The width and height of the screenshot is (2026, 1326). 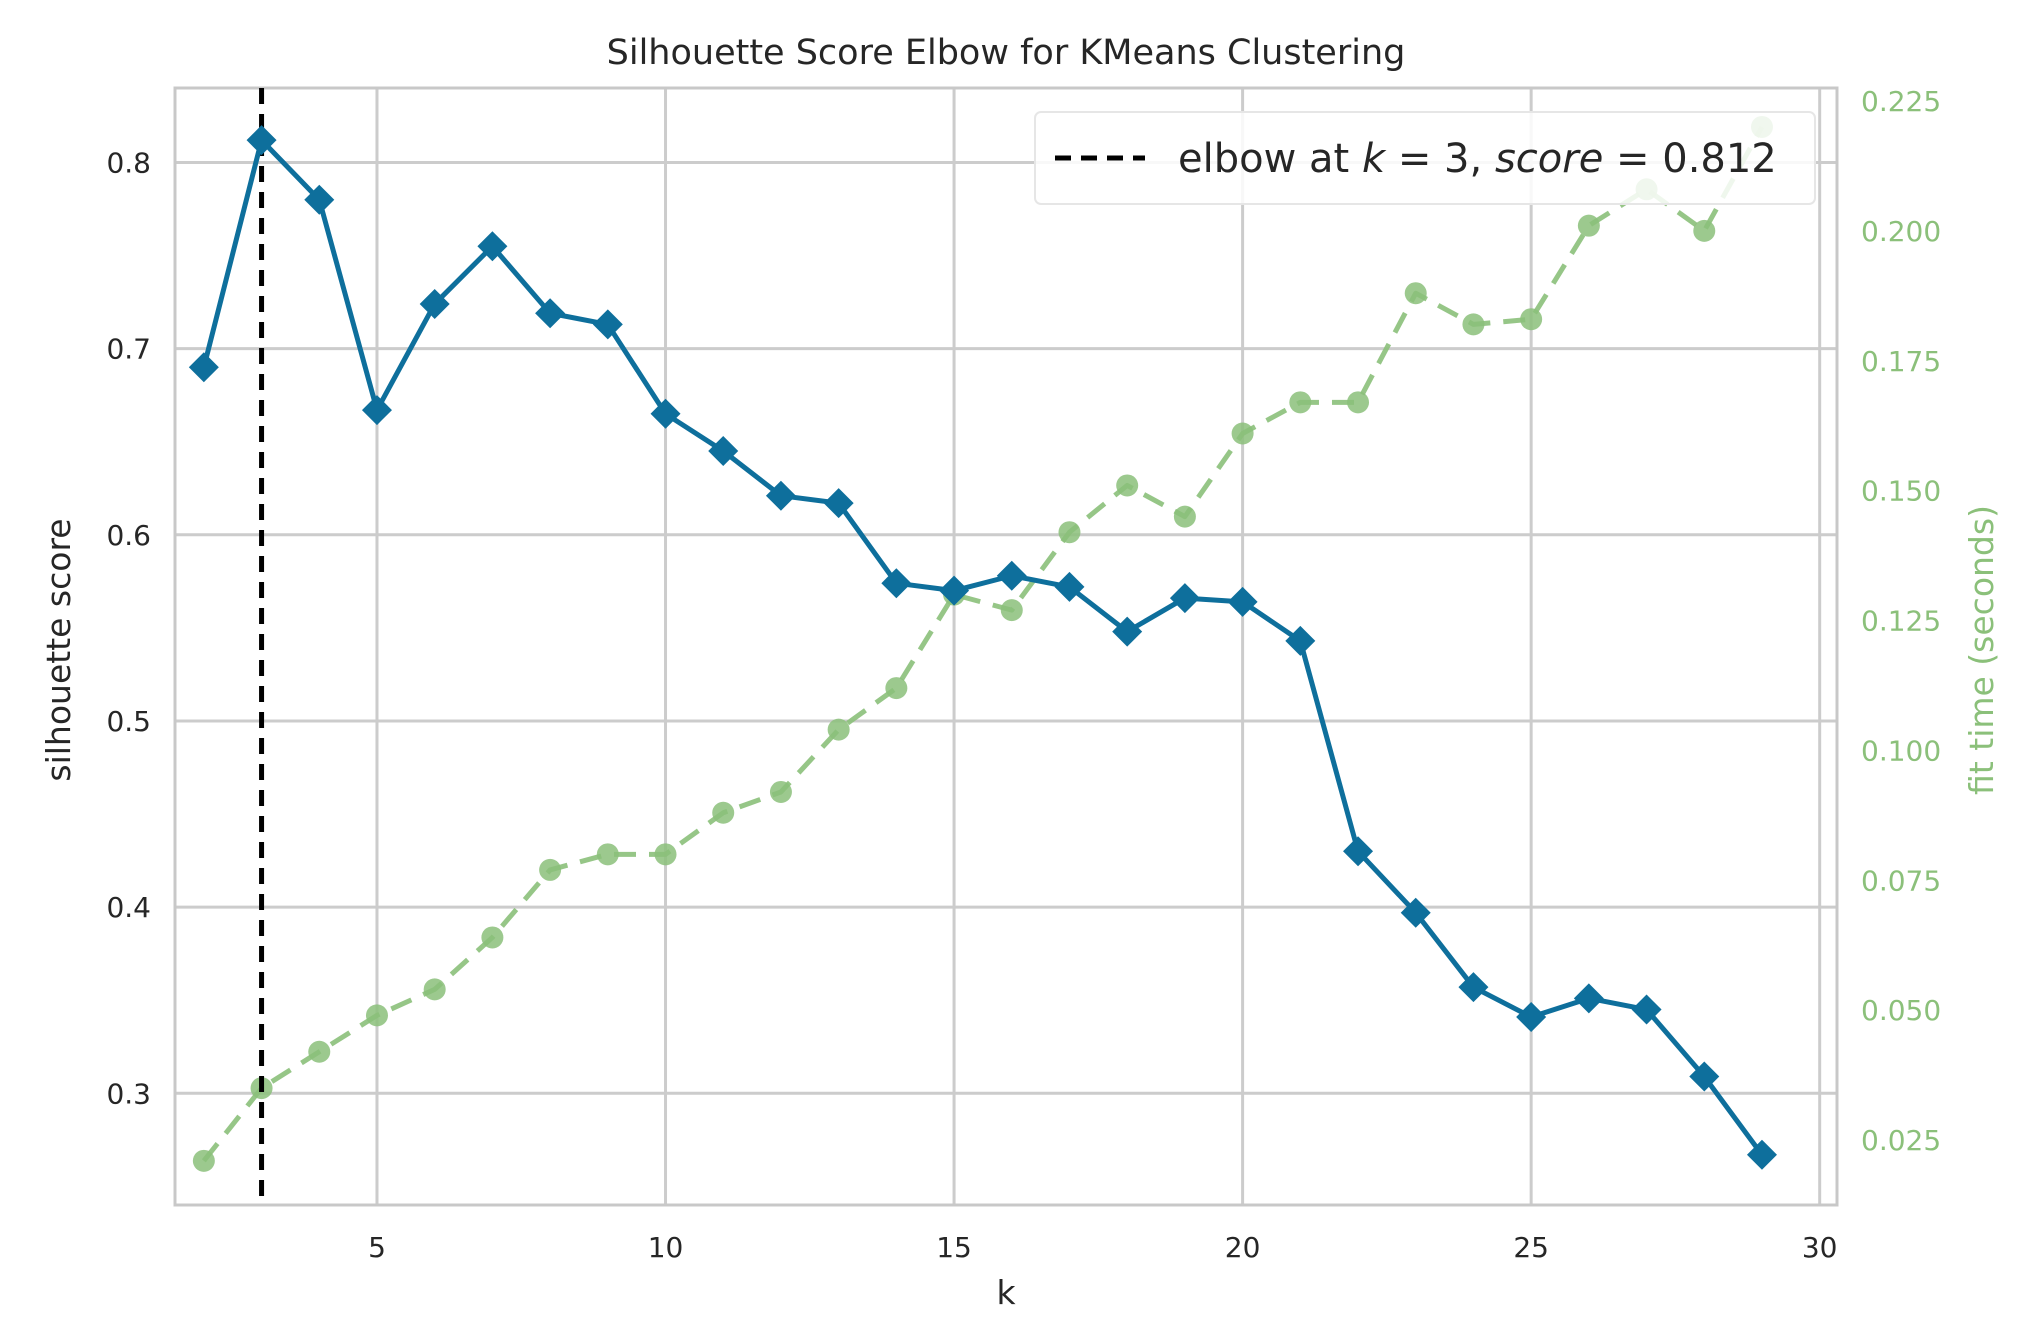 I want to click on legend-box, so click(x=1425, y=158).